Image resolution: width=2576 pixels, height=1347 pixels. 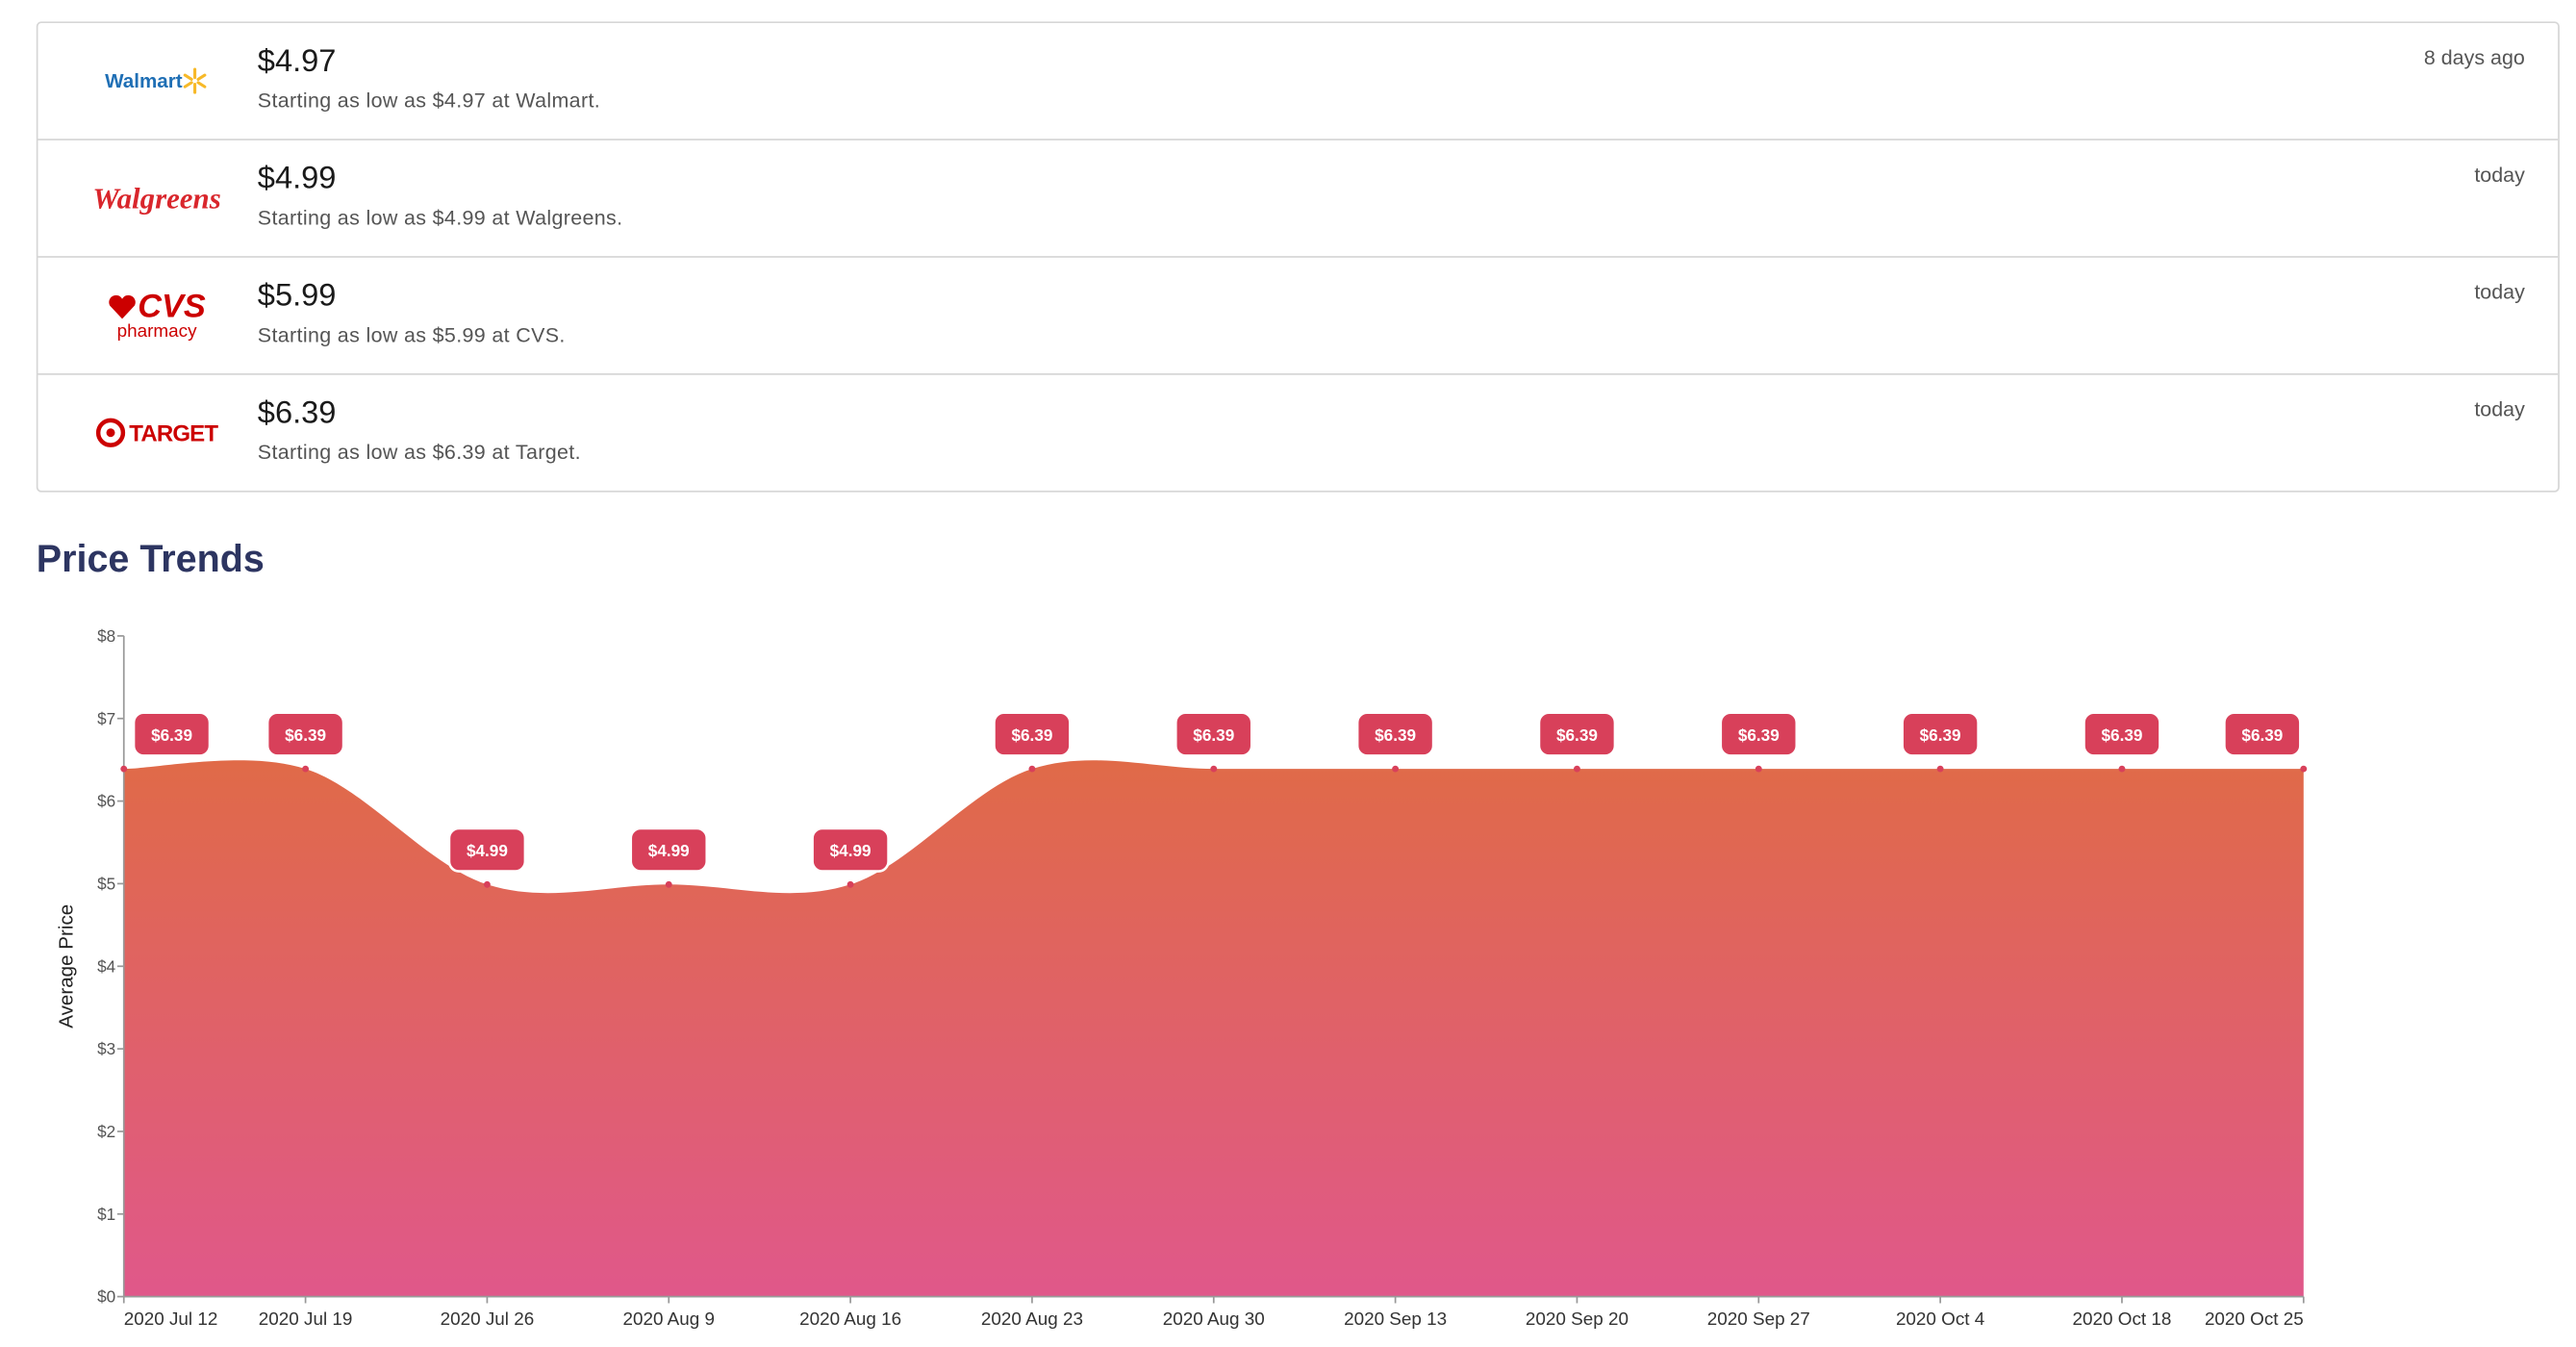 What do you see at coordinates (106, 1049) in the screenshot?
I see `y-tick-label: $3` at bounding box center [106, 1049].